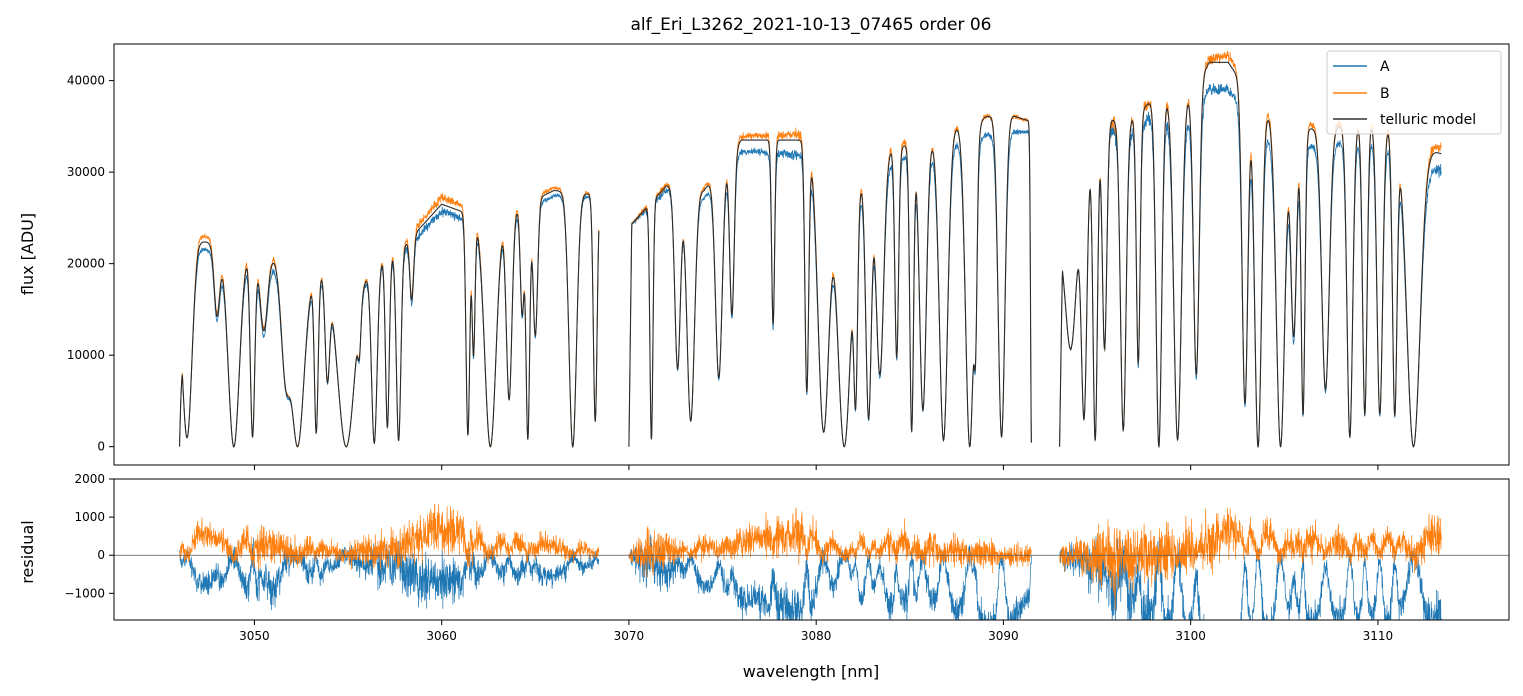 Image resolution: width=1523 pixels, height=696 pixels. What do you see at coordinates (101, 447) in the screenshot?
I see `flux-ytick-label: 0` at bounding box center [101, 447].